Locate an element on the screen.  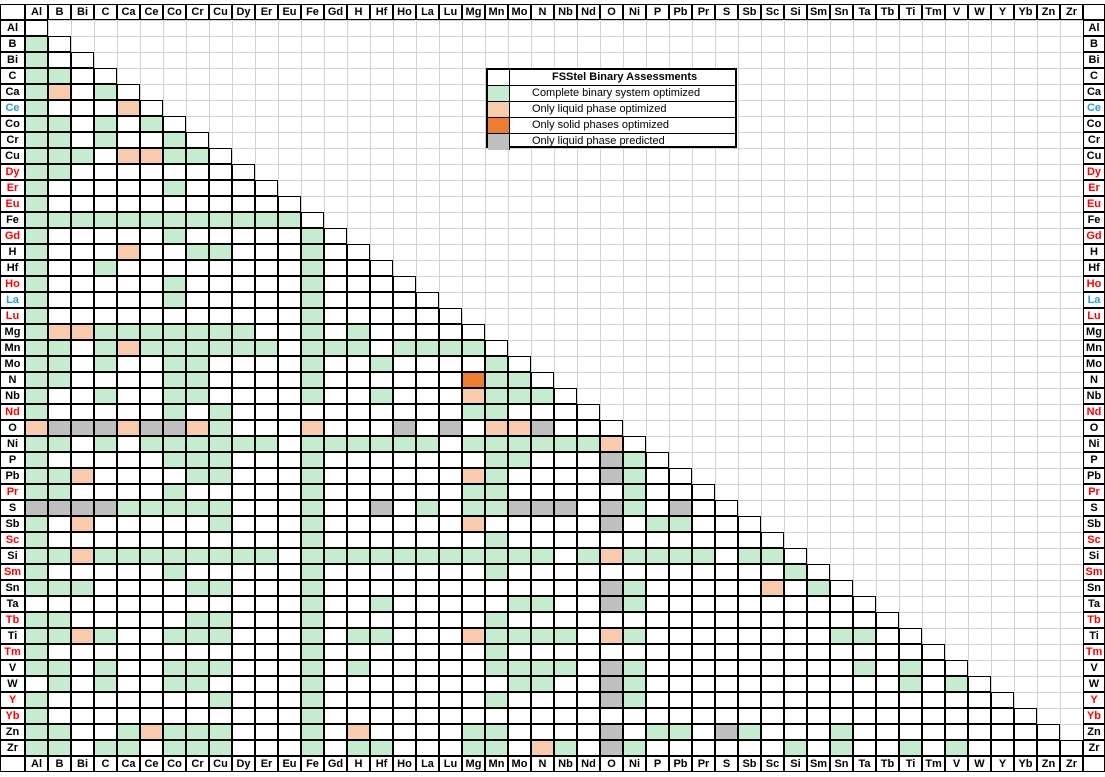
matrix-cell-Sc-Ni is located at coordinates (634, 540).